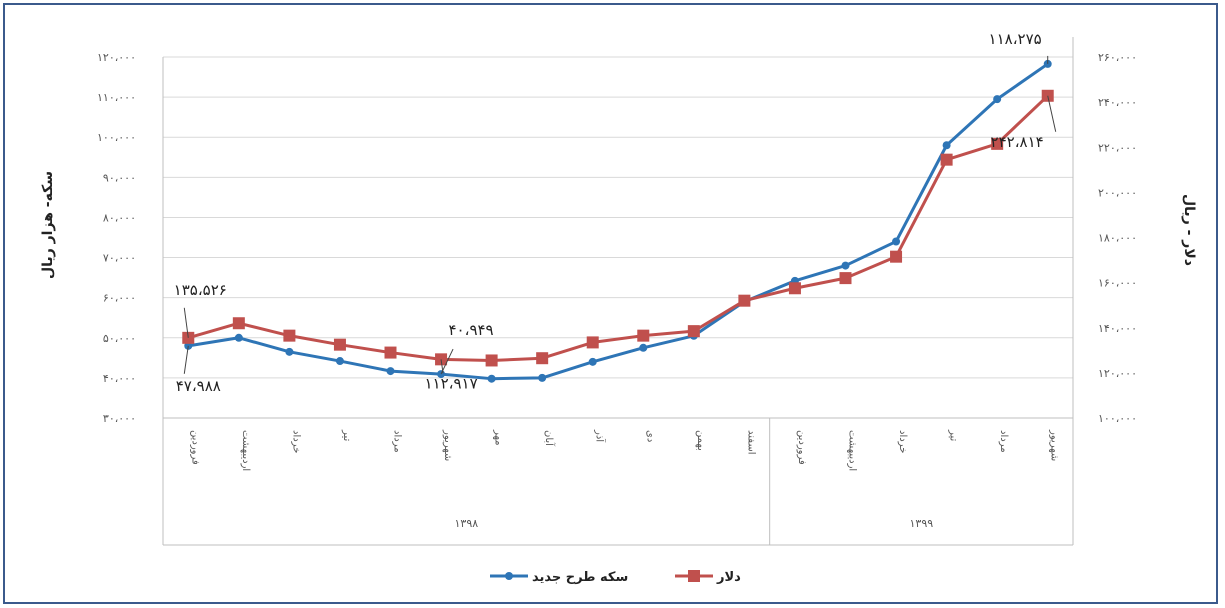 This screenshot has height=608, width=1225. Describe the element at coordinates (1017, 142) in the screenshot. I see `data-label: ۲۴۲،۸۱۴` at that location.